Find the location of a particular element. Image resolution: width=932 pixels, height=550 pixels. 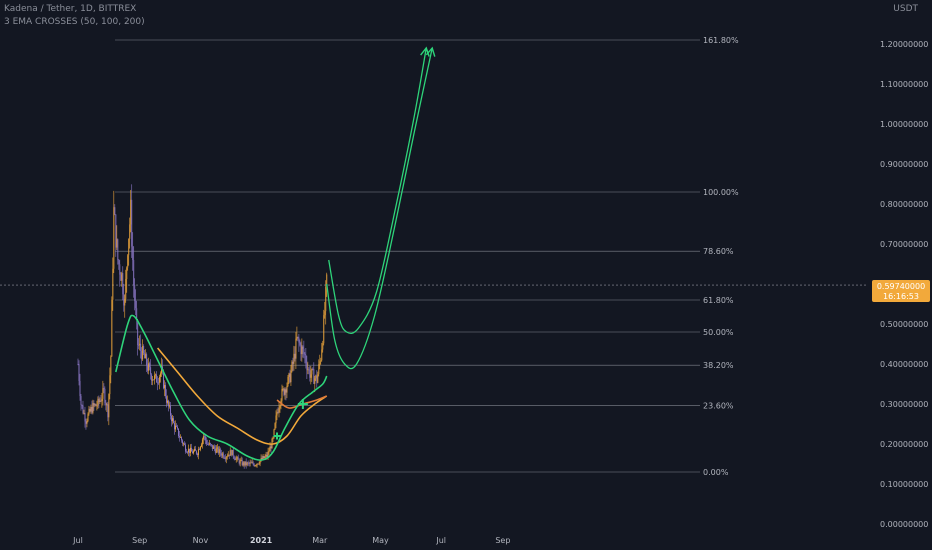

bar-countdown-label: 16:16:53 is located at coordinates (901, 296).